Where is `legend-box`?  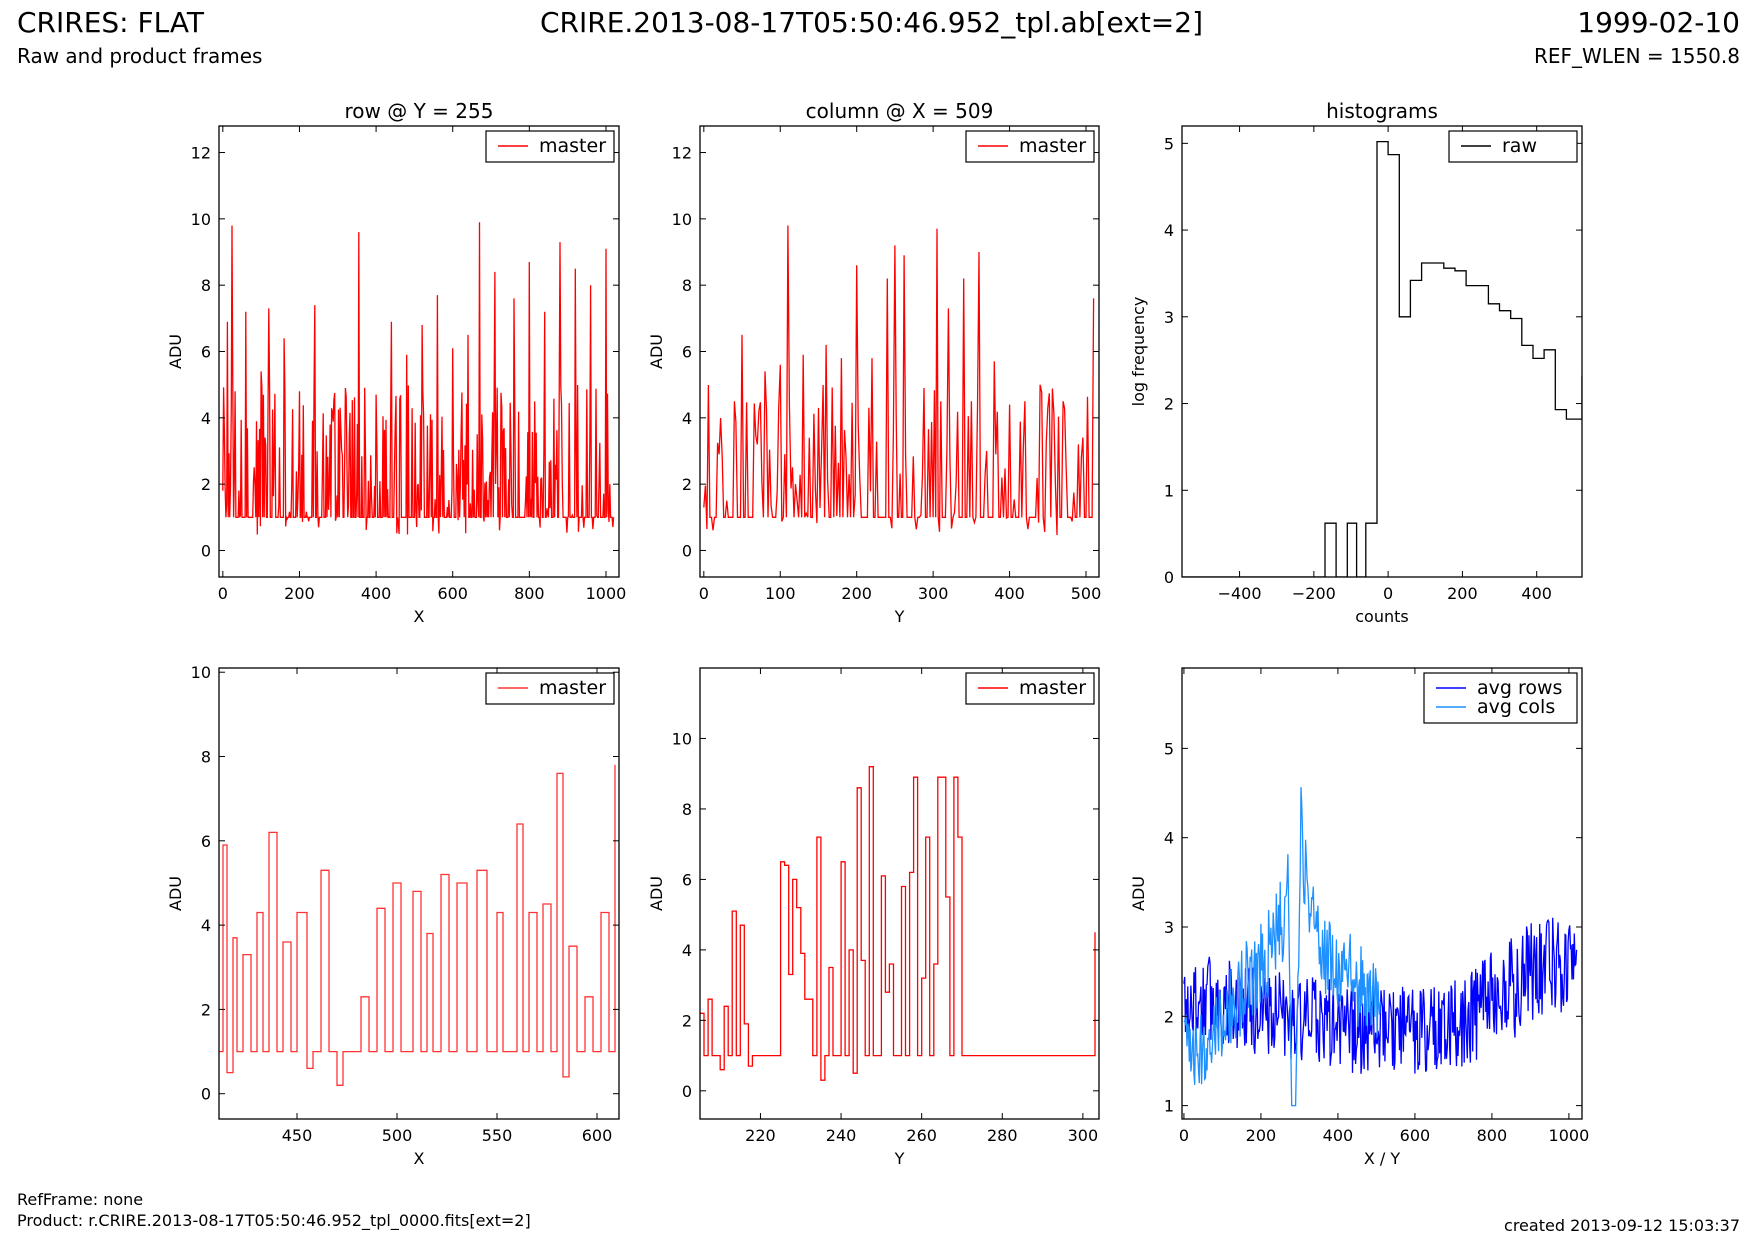
legend-box is located at coordinates (1500, 698).